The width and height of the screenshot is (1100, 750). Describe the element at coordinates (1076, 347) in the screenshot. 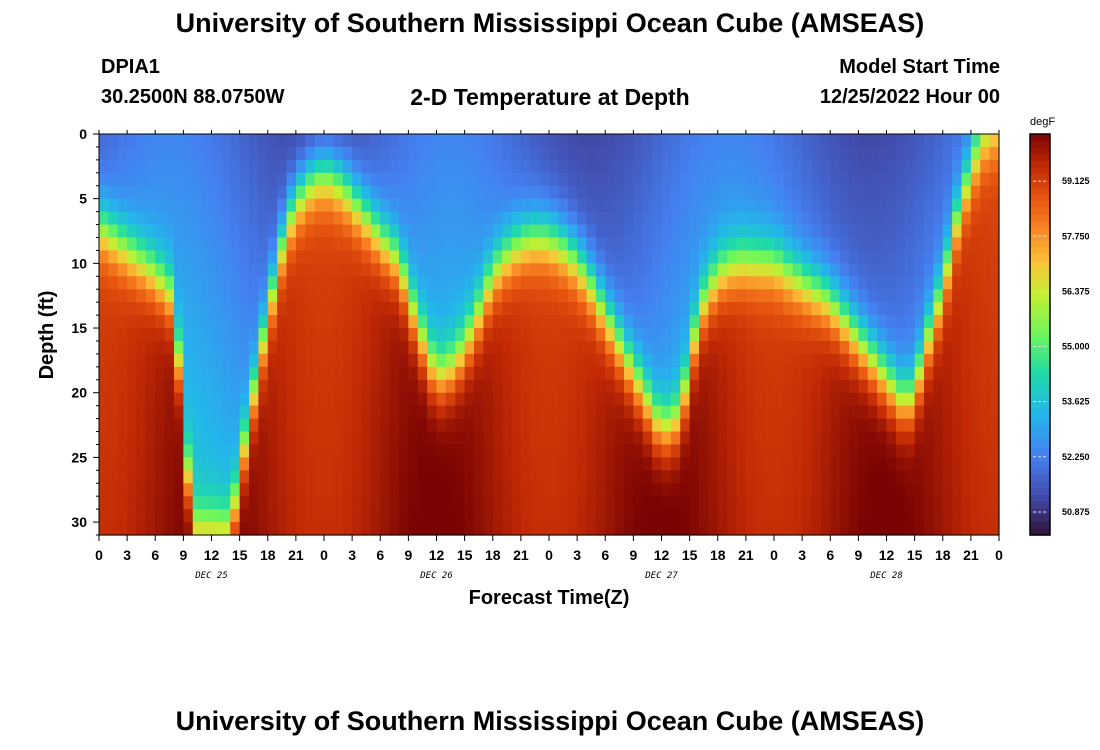

I see `colorbar-tick-label: 55.000` at that location.